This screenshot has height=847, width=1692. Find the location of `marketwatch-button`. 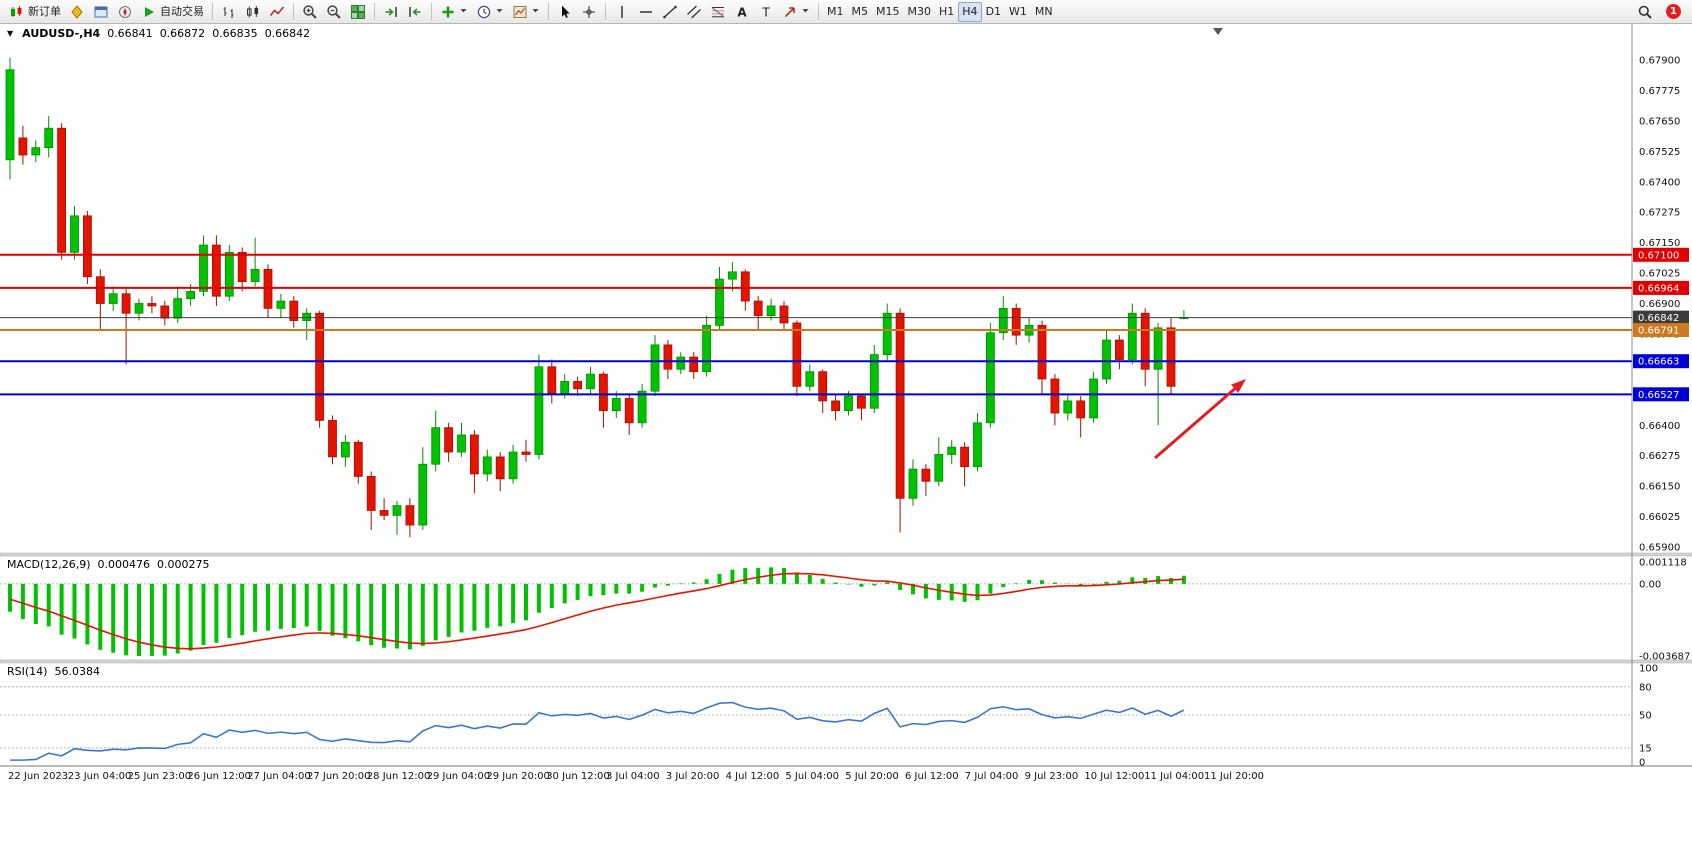

marketwatch-button is located at coordinates (77, 12).